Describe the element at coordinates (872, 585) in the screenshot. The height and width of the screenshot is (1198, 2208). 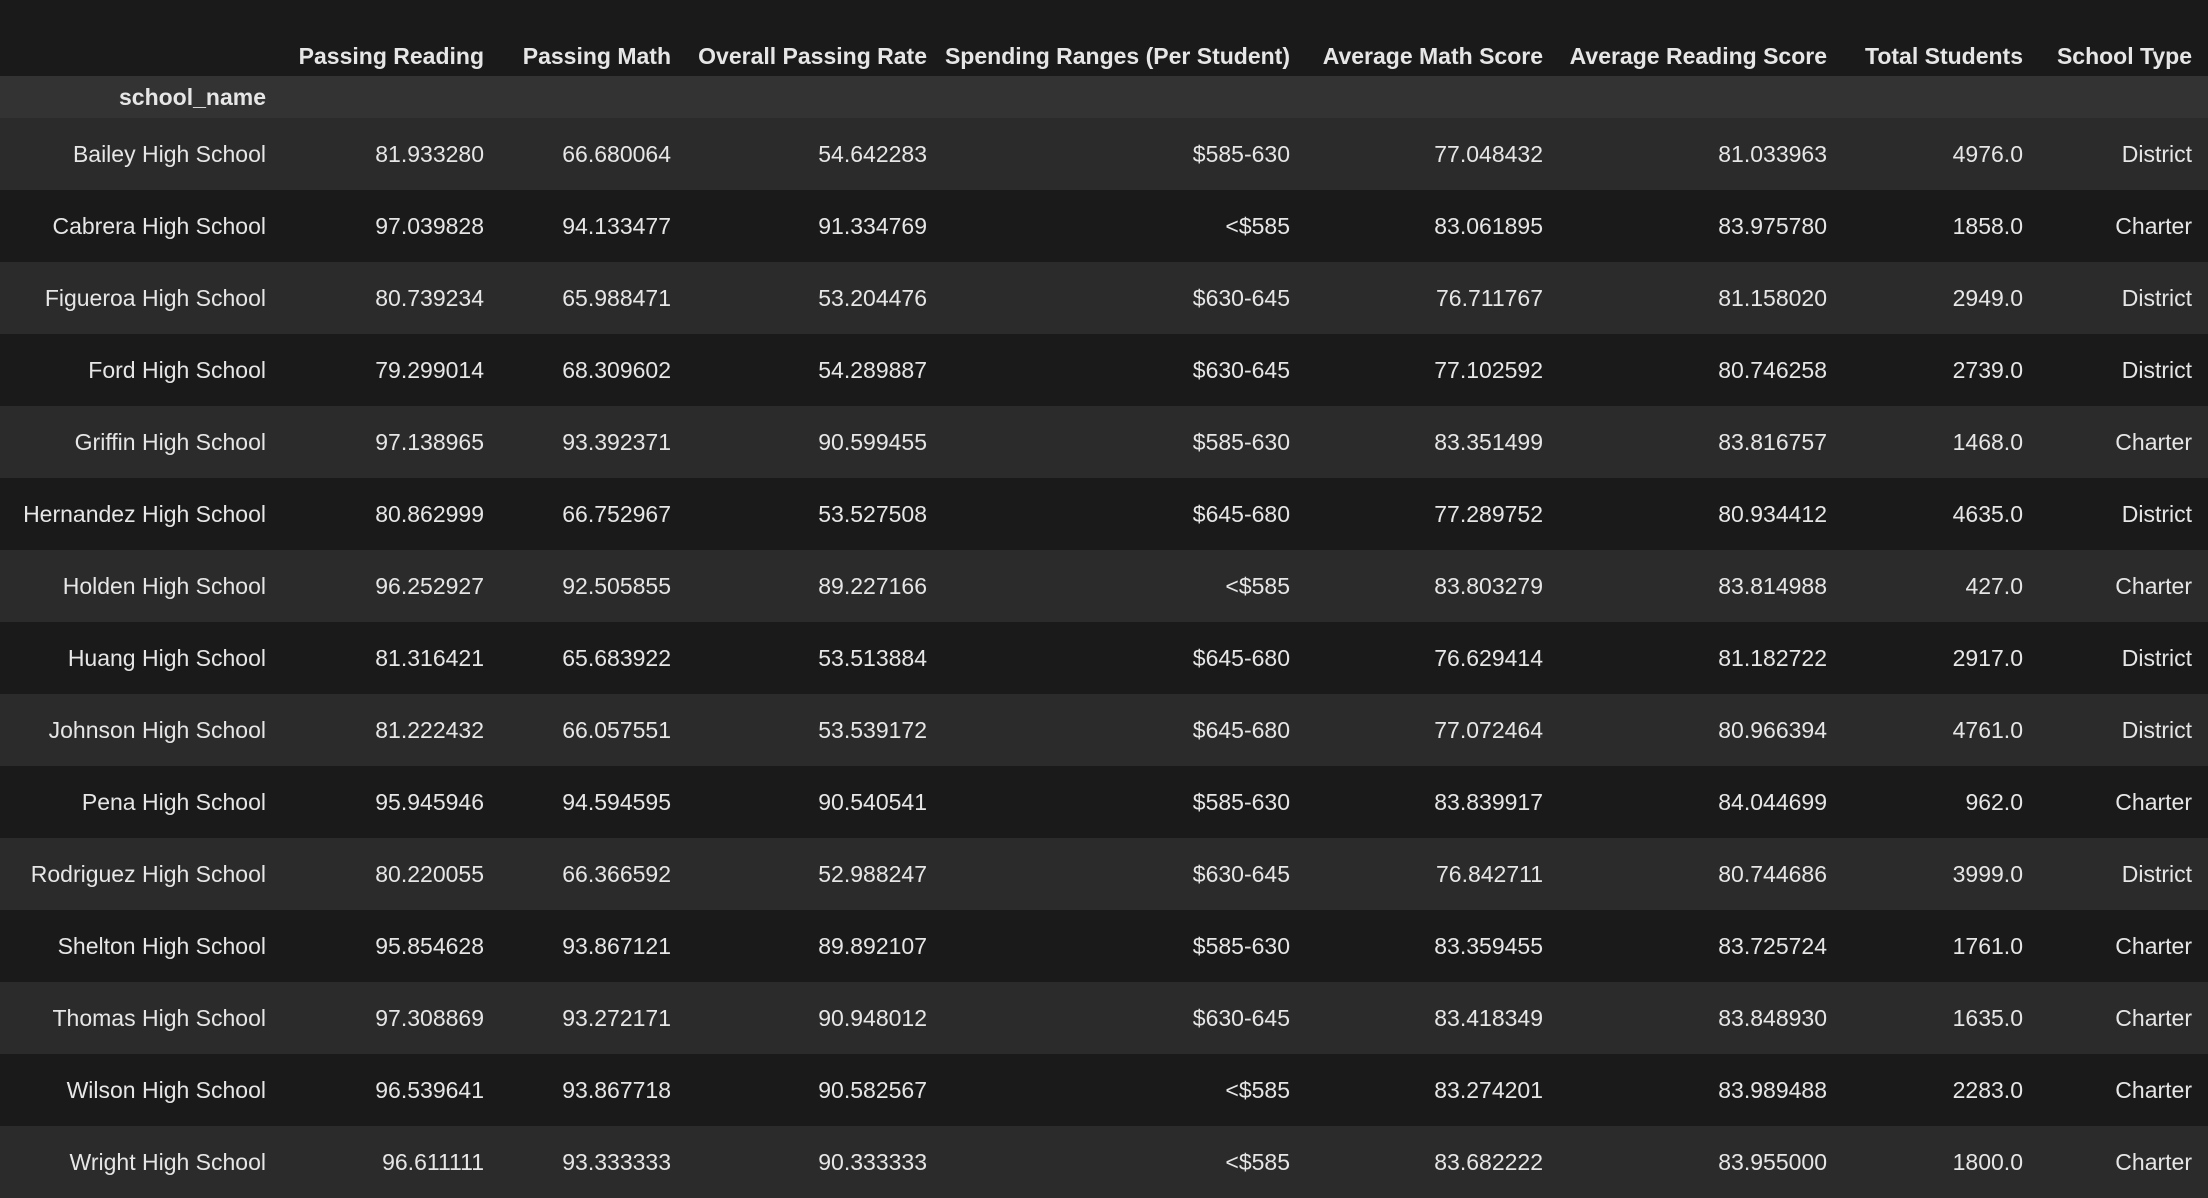
I see `table-cell: 89.227166` at that location.